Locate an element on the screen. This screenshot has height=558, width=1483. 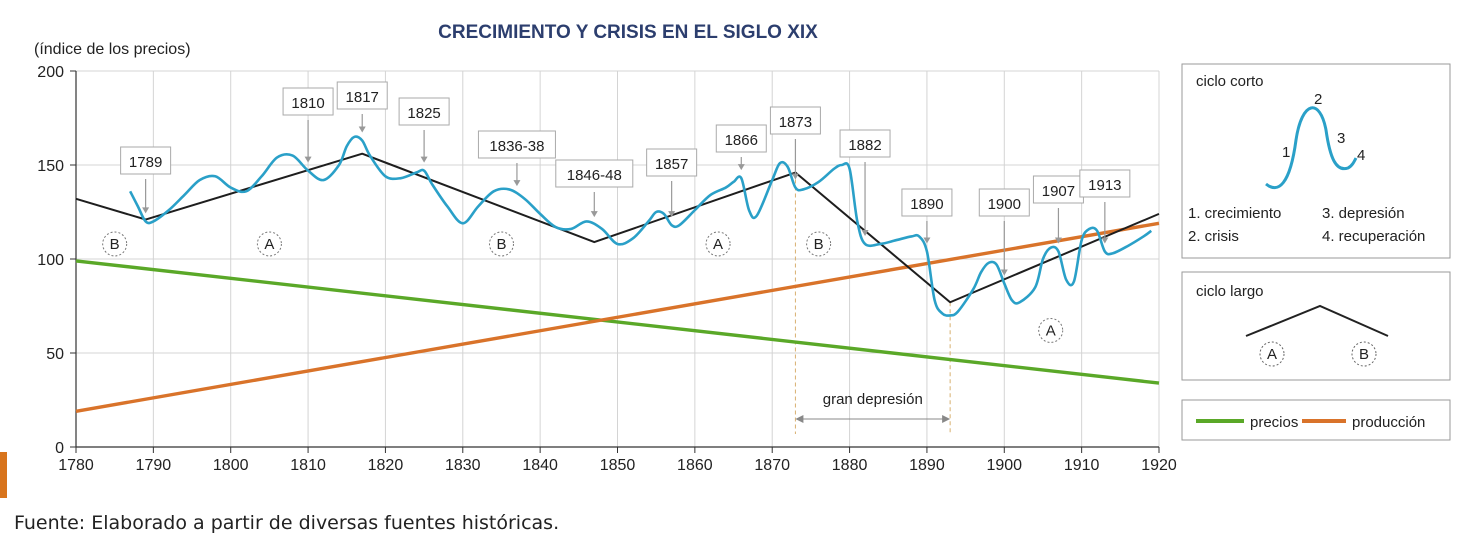
year-annotation: 1836-38 is located at coordinates (516, 158).